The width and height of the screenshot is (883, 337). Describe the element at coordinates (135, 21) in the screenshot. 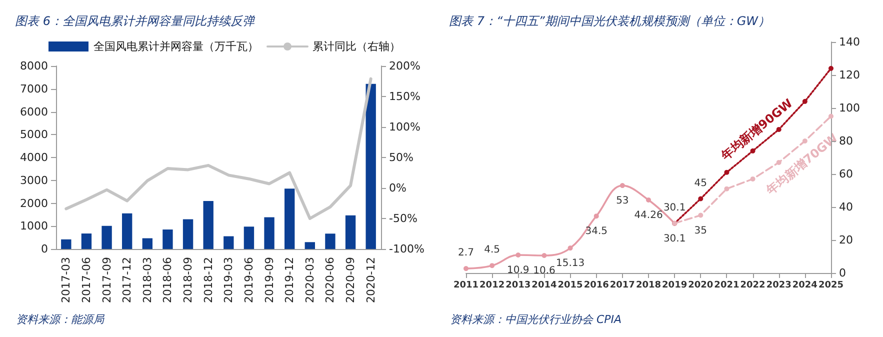

I see `chart-title: 图表 6：全国风电累计并网容量同比持续反弹` at that location.